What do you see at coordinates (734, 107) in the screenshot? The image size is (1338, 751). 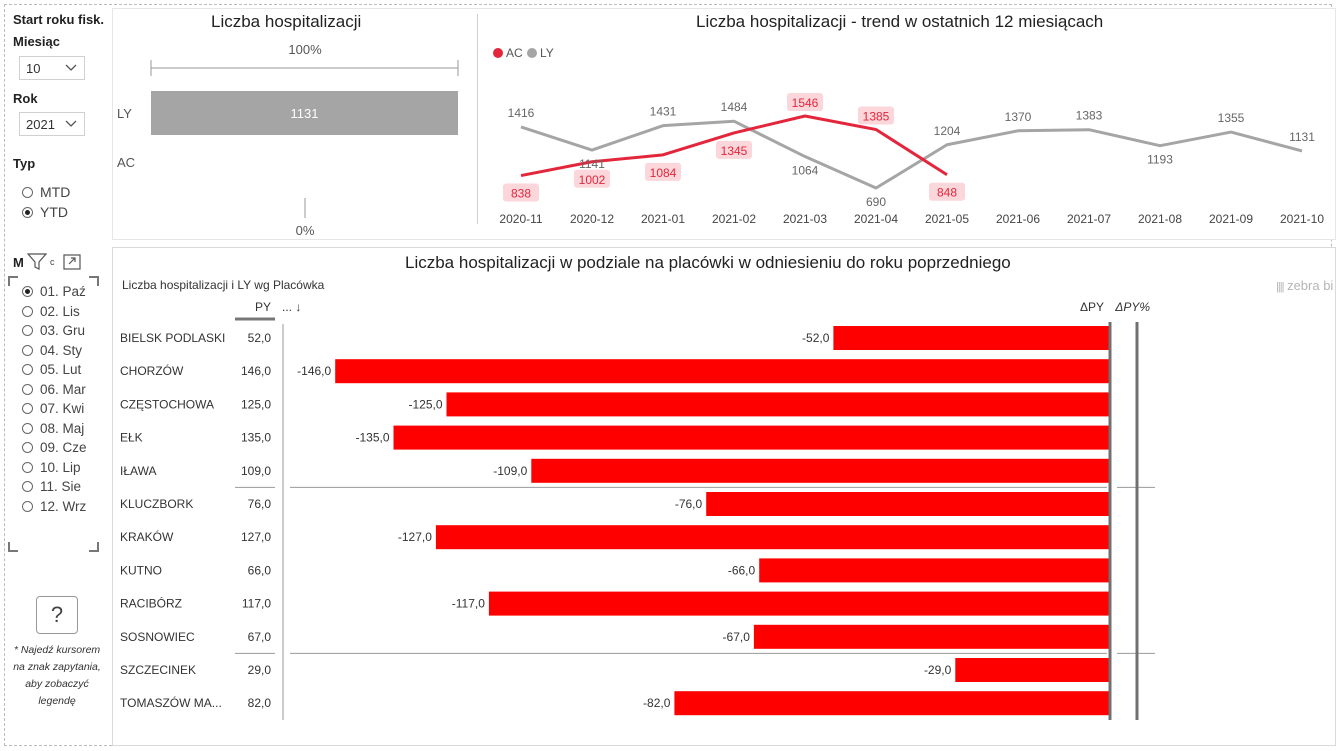 I see `ly-data-label: 1484` at bounding box center [734, 107].